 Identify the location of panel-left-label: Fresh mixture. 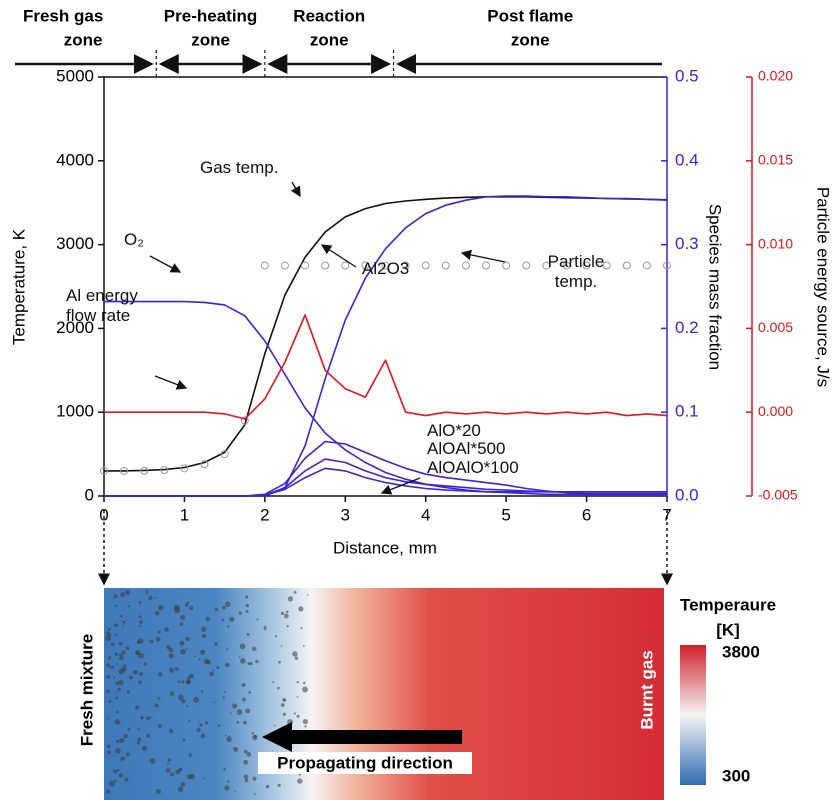
(86, 690).